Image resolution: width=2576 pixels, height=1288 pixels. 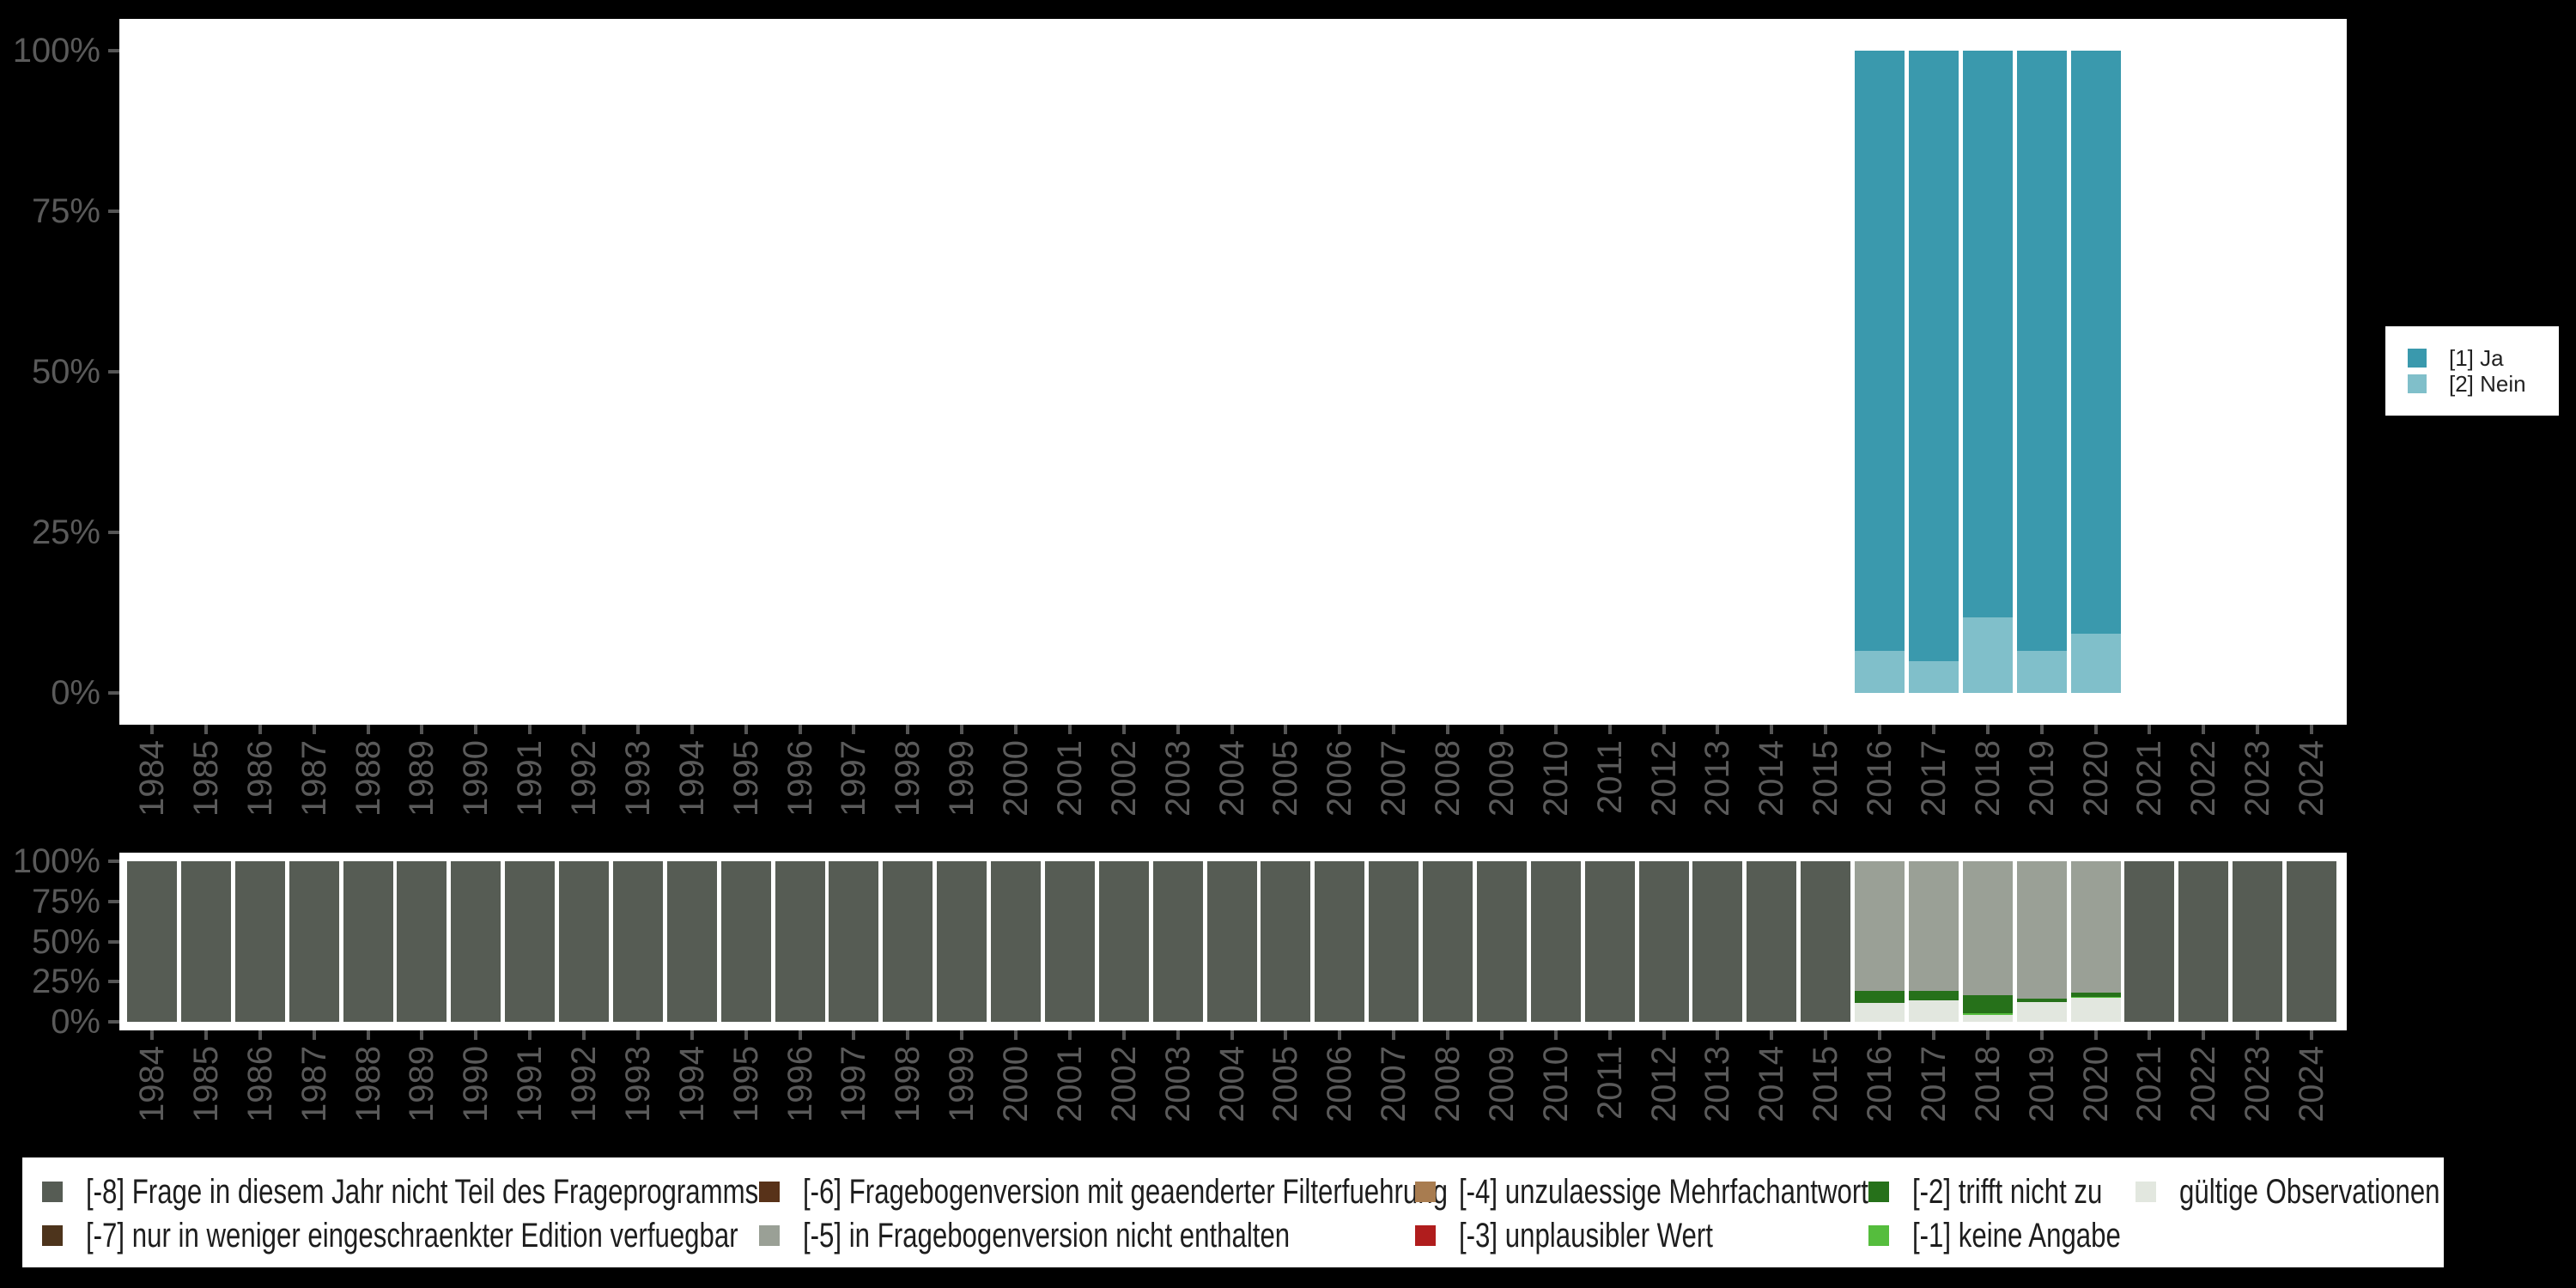 I want to click on x-axis-label-1986: 1986, so click(x=259, y=1084).